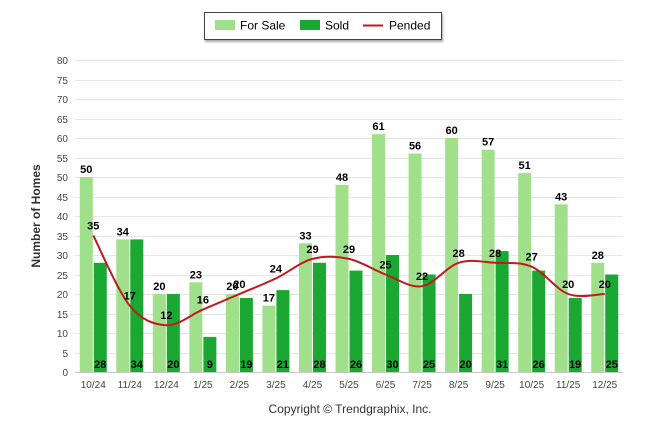 This screenshot has width=646, height=434. What do you see at coordinates (203, 385) in the screenshot?
I see `x-tick-1/25: 1/25` at bounding box center [203, 385].